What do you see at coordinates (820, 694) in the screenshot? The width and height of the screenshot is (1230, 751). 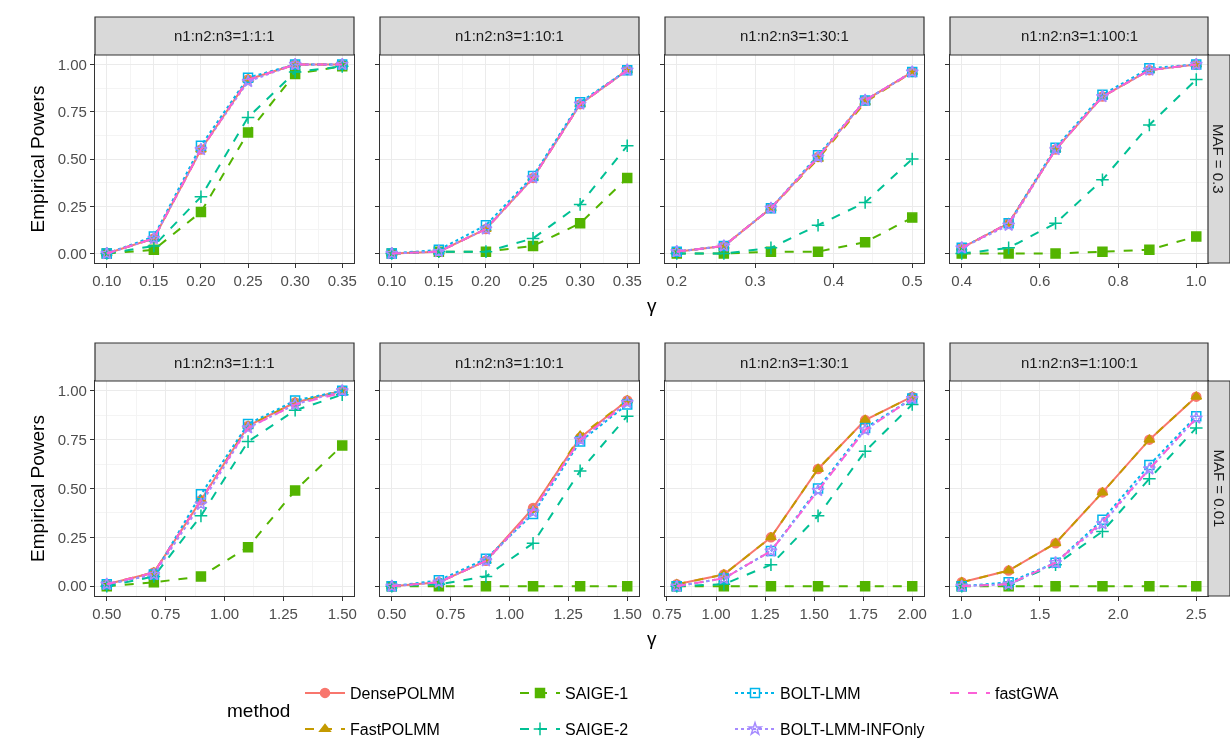 I see `legend-label: BOLT-LMM` at bounding box center [820, 694].